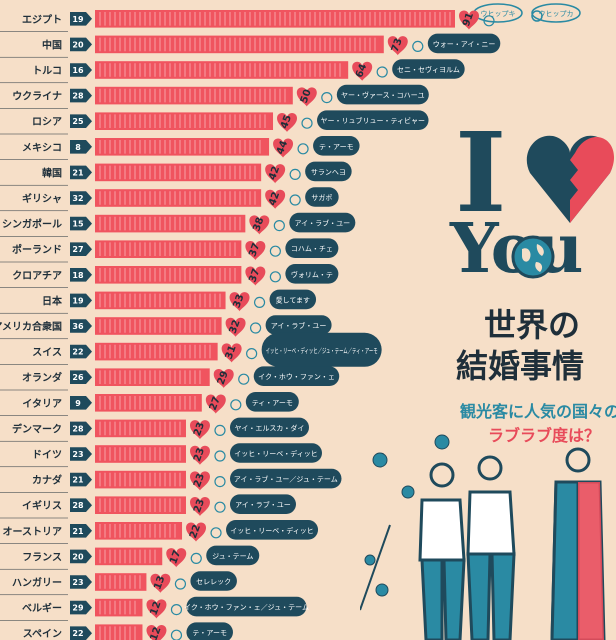  I want to click on phrase-text: ヤイ・エルスカ・ダイ, so click(270, 427).